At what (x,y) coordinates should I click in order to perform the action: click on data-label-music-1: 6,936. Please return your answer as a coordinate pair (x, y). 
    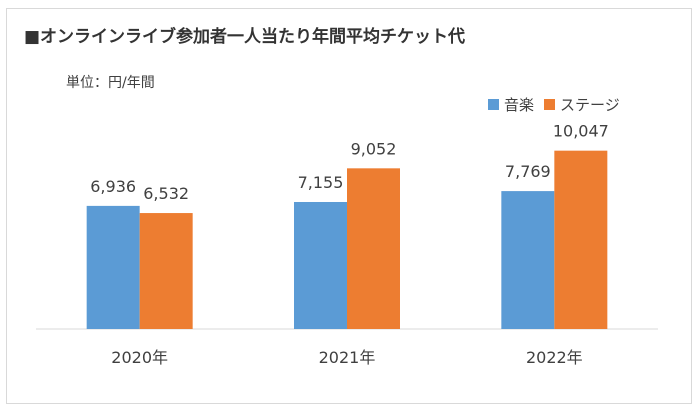
    Looking at the image, I should click on (113, 186).